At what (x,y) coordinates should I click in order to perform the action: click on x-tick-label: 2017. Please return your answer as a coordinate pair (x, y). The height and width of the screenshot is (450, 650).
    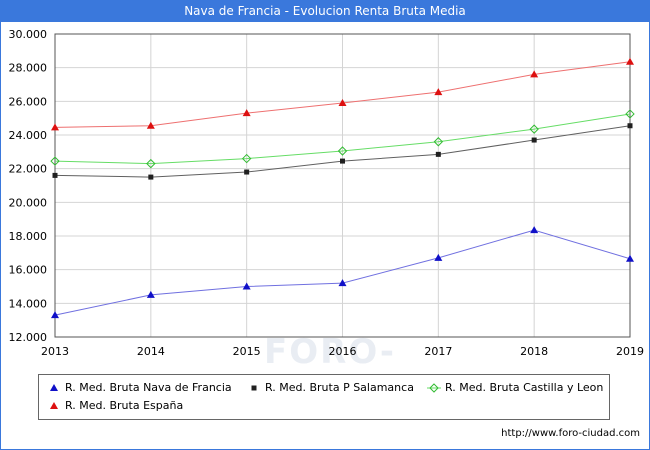
    Looking at the image, I should click on (438, 351).